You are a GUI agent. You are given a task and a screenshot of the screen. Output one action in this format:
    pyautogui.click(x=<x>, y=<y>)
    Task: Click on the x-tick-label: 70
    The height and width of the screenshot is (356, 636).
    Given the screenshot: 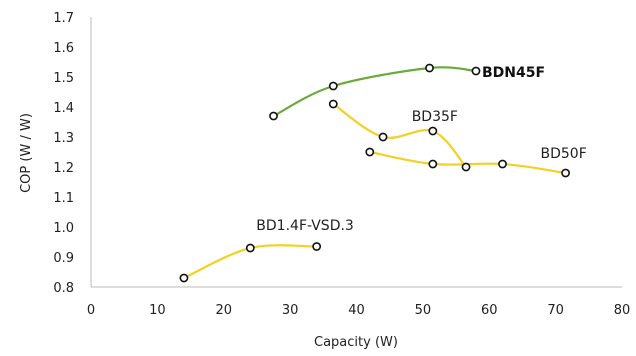 What is the action you would take?
    pyautogui.click(x=555, y=310)
    